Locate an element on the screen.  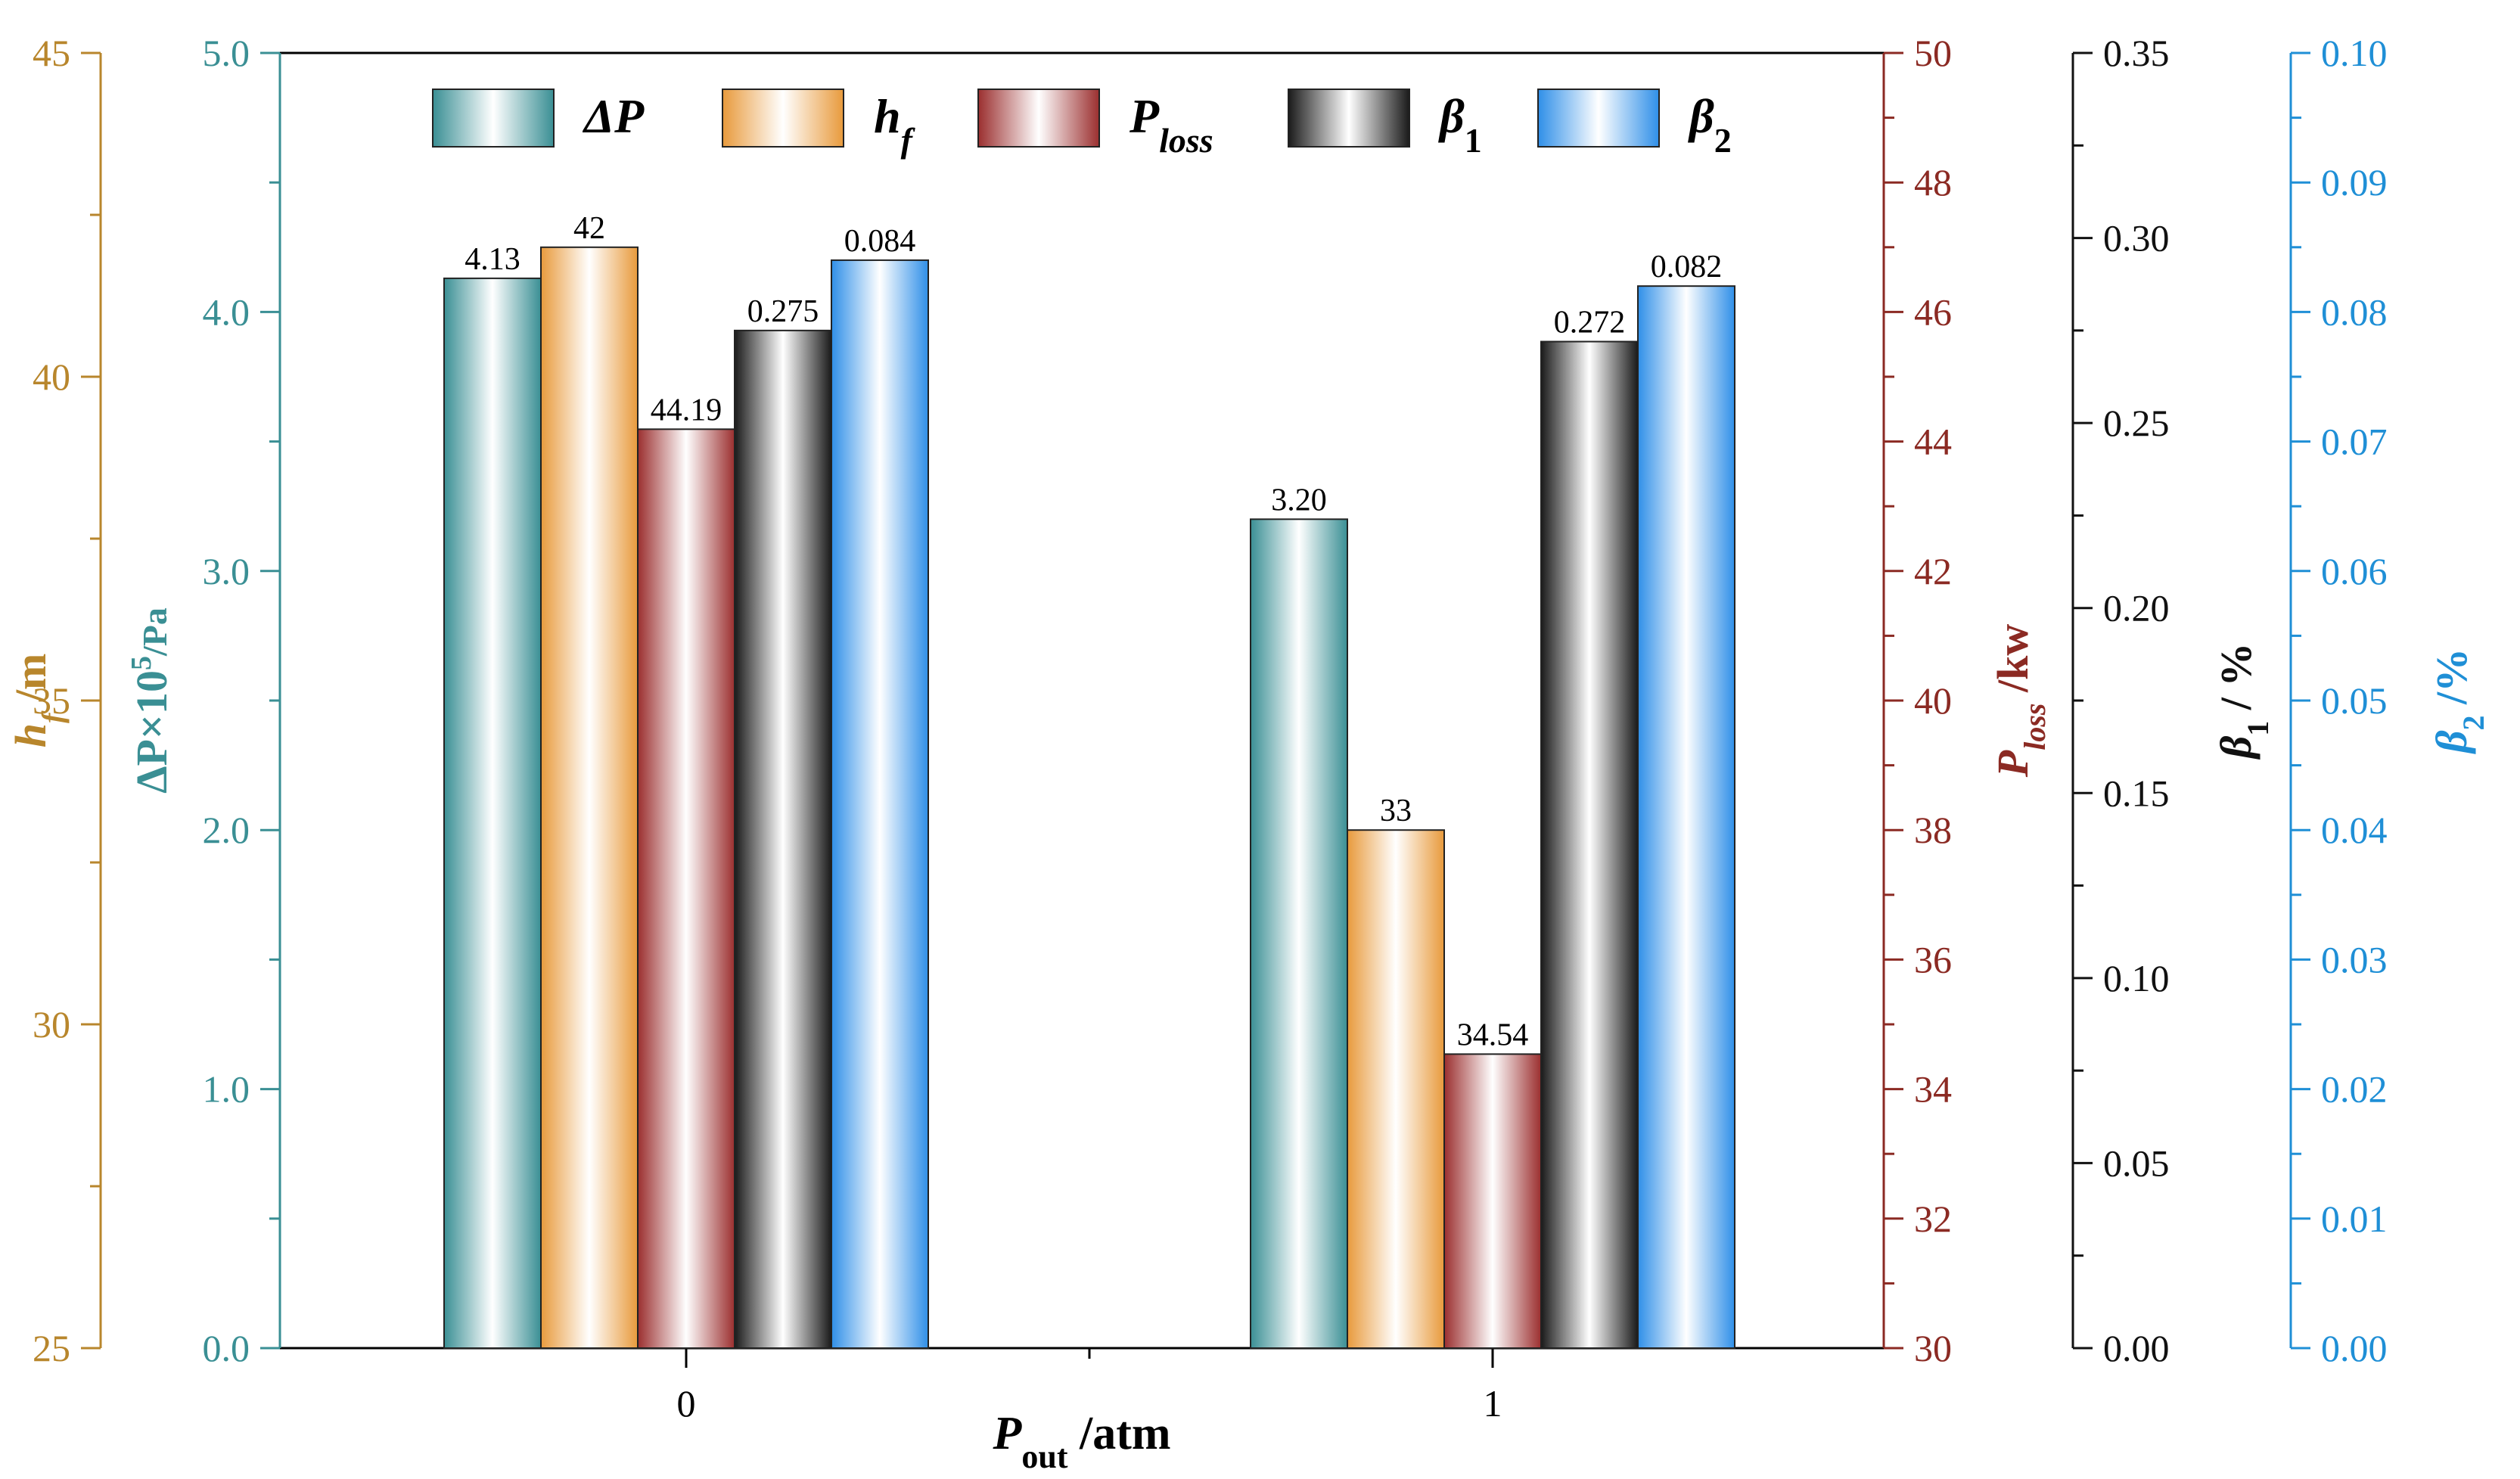
tick-label-ploss: 38 is located at coordinates (1933, 830).